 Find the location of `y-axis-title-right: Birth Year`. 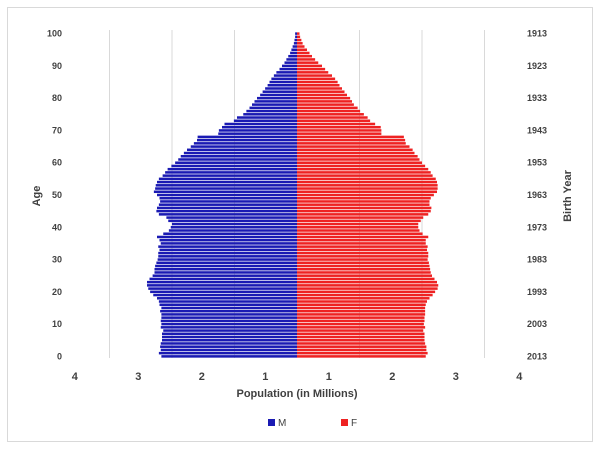

y-axis-title-right: Birth Year is located at coordinates (568, 195).